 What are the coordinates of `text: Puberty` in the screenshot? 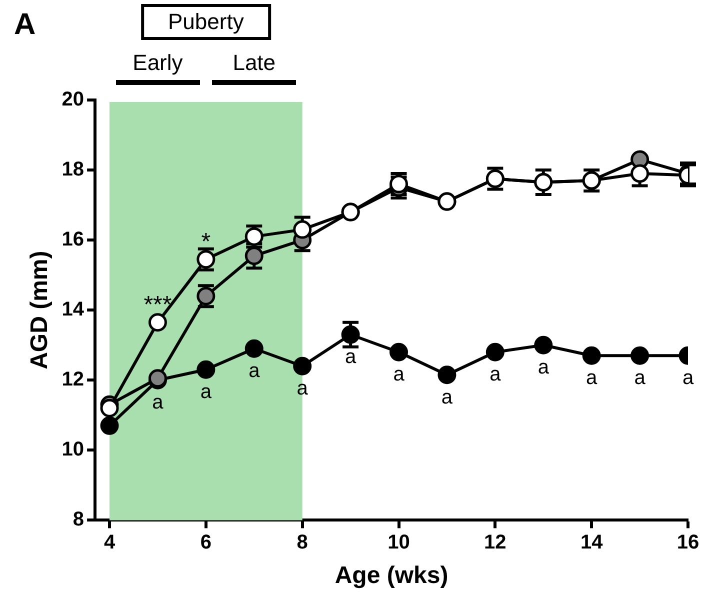 It's located at (206, 22).